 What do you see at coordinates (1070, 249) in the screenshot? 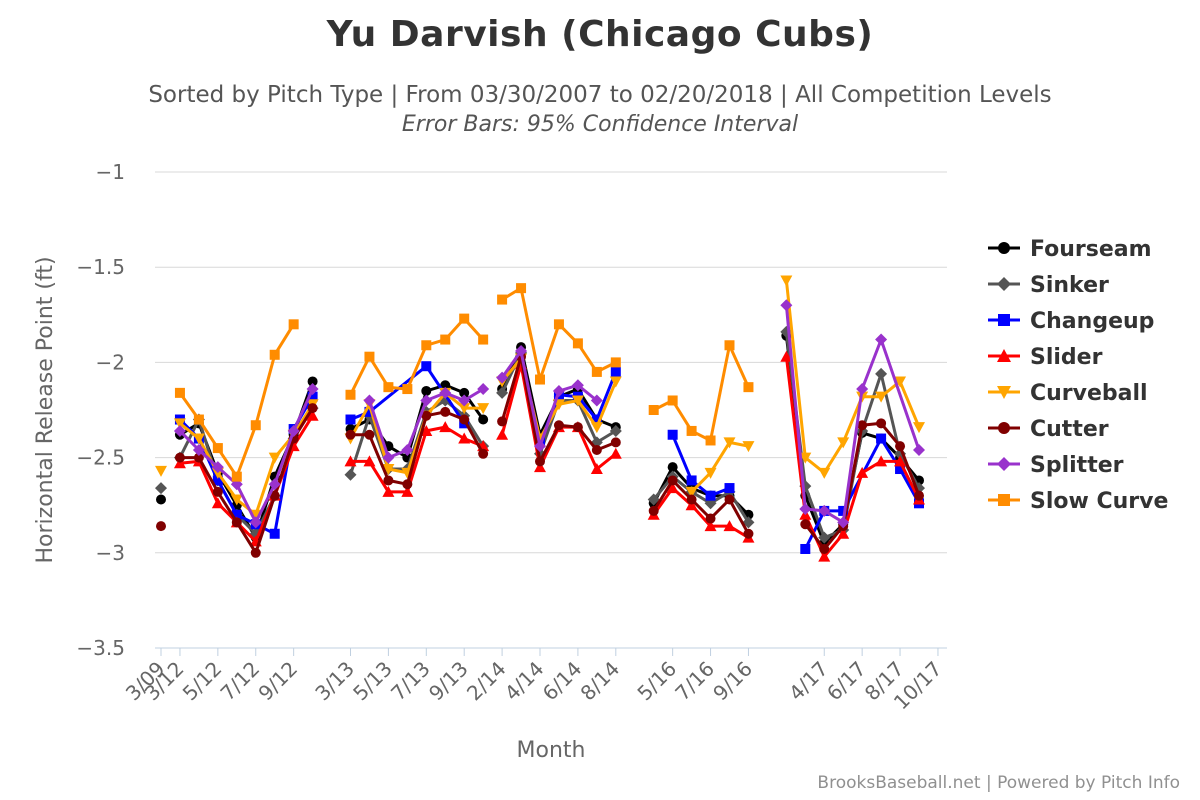
I see `legend-item-fourseam: Fourseam` at bounding box center [1070, 249].